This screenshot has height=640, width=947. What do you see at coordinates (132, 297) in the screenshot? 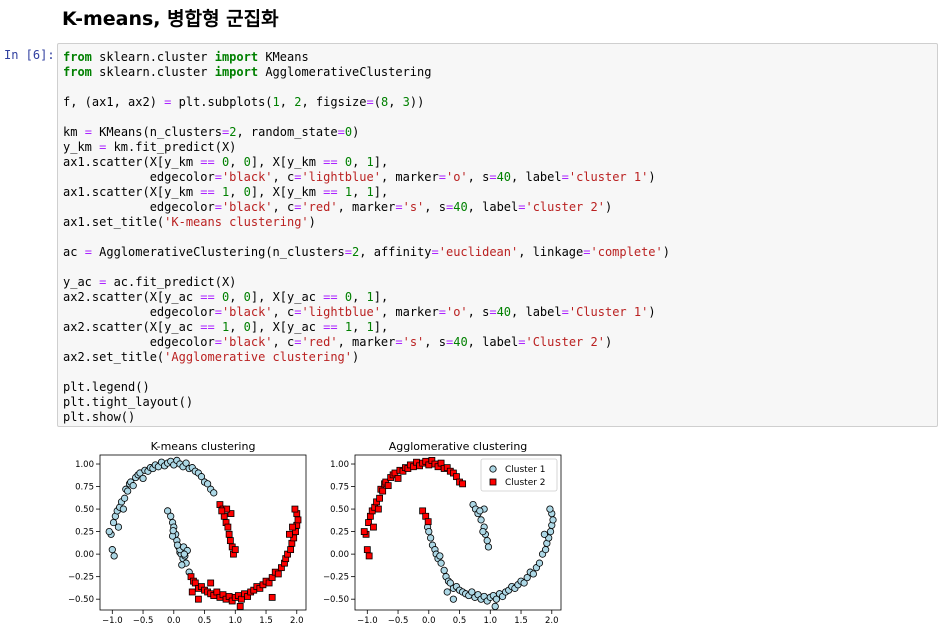
I see `code-token: ax2.scatter(X[y_ac` at bounding box center [132, 297].